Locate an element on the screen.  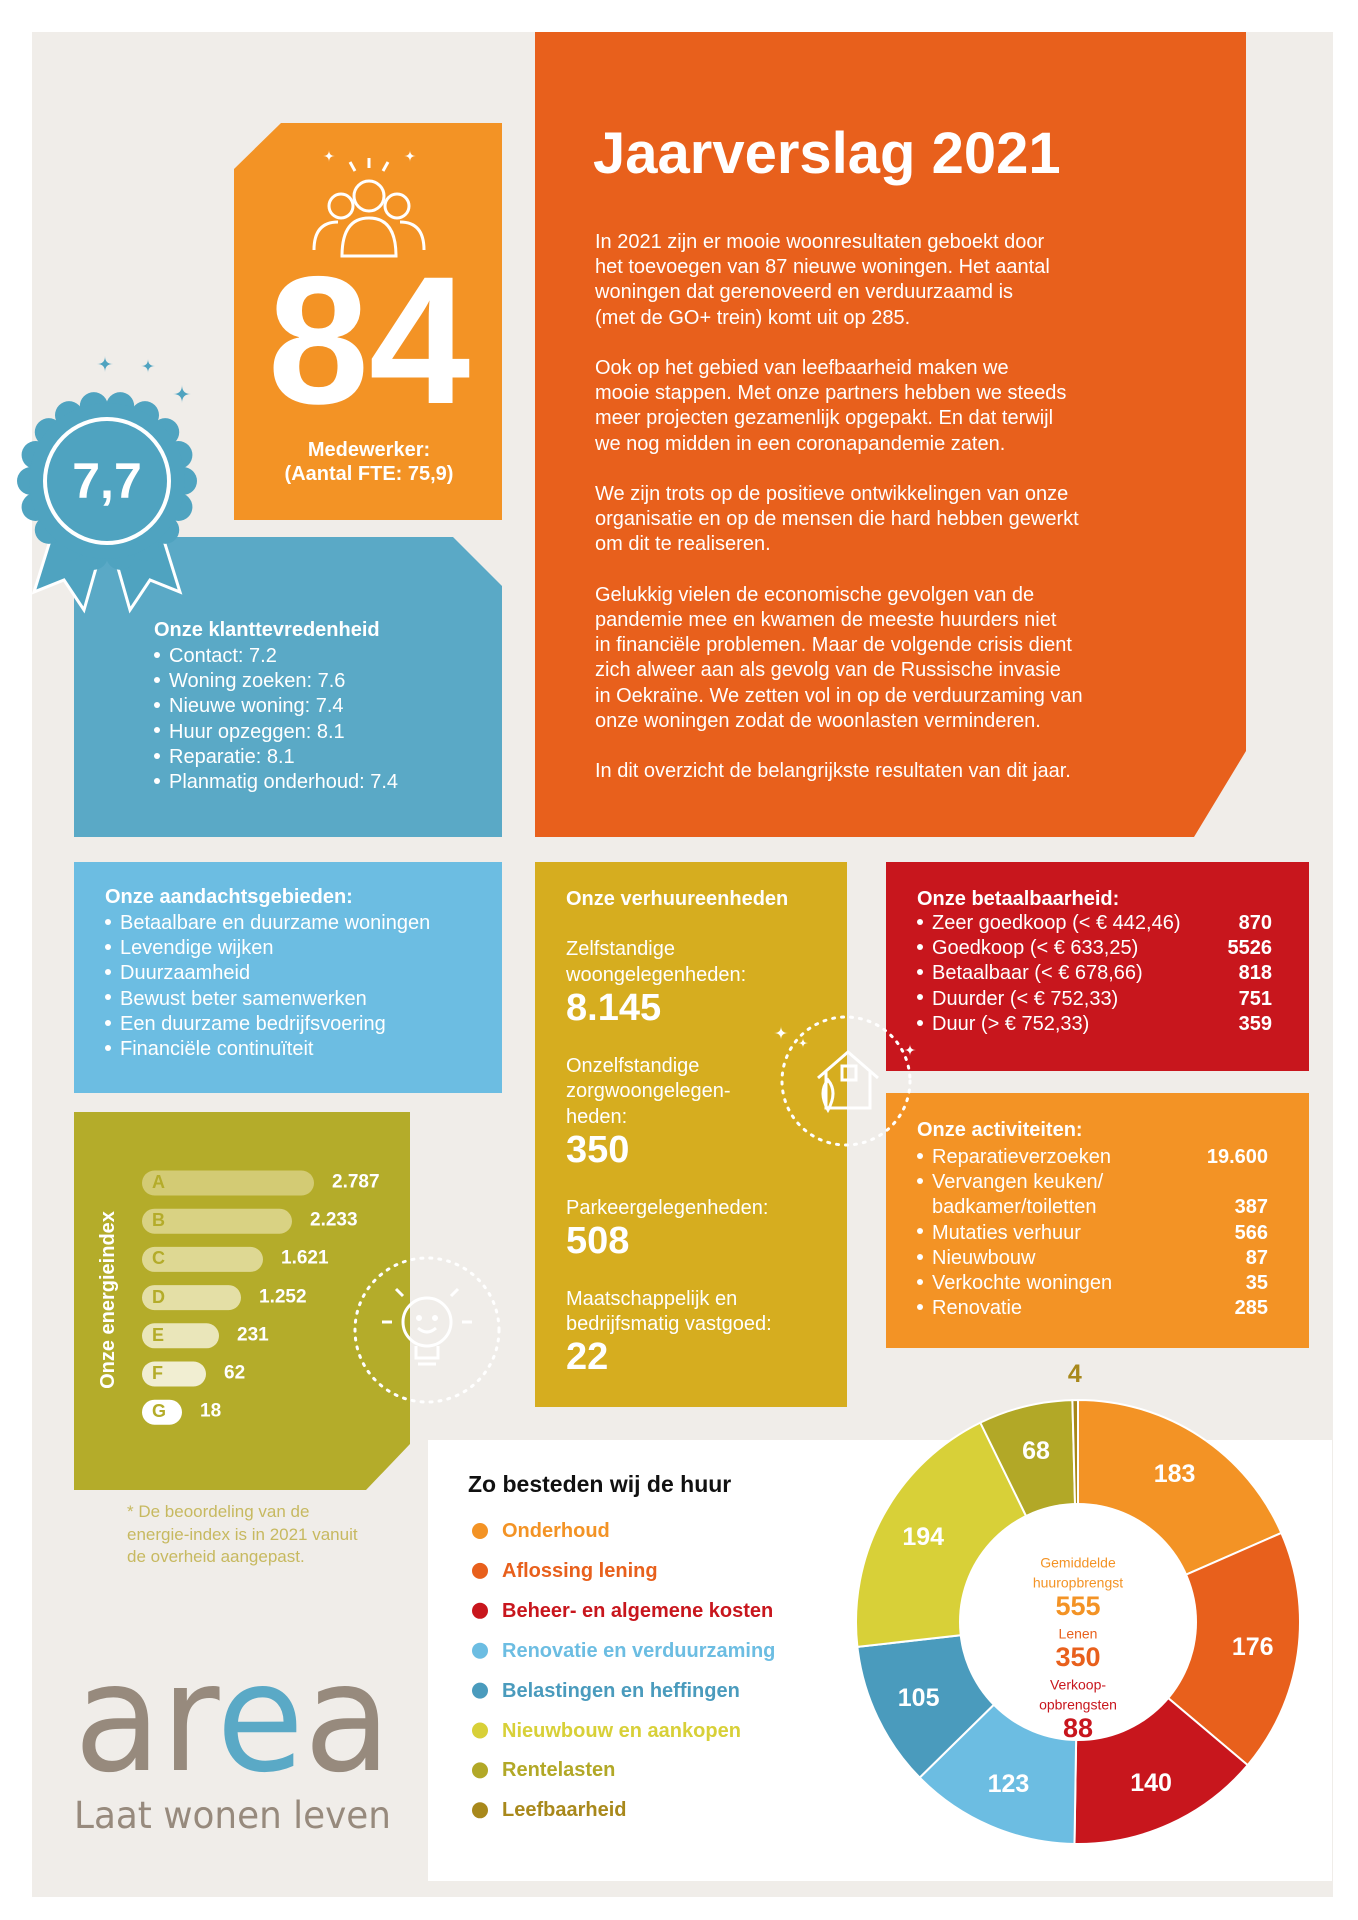
slice-label: 68 is located at coordinates (1036, 1450).